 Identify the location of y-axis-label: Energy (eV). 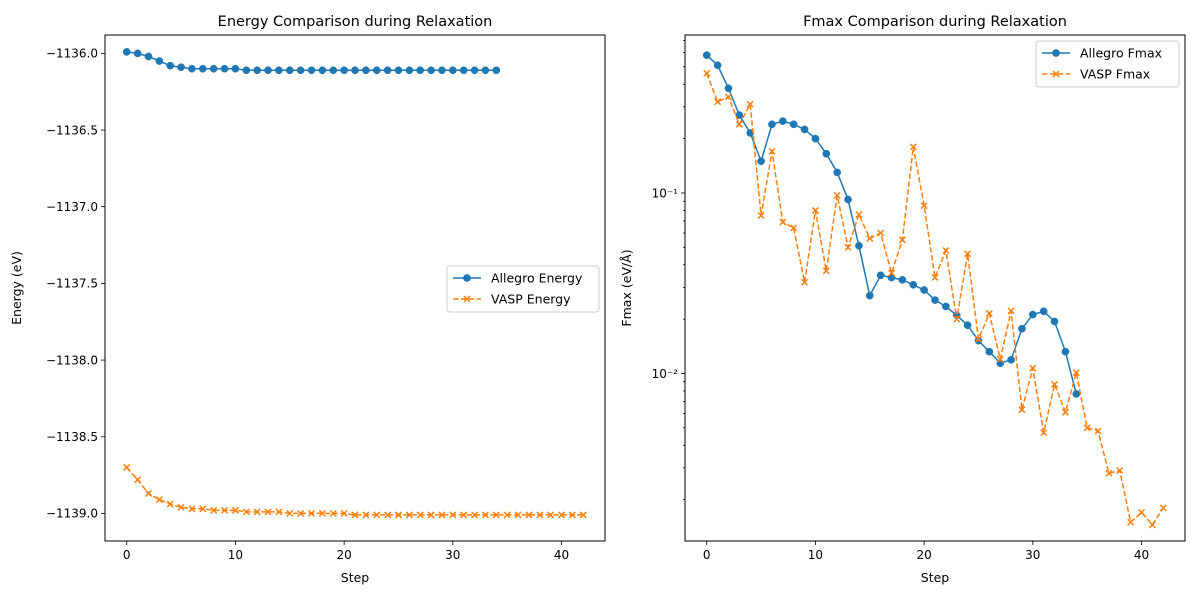
(16, 288).